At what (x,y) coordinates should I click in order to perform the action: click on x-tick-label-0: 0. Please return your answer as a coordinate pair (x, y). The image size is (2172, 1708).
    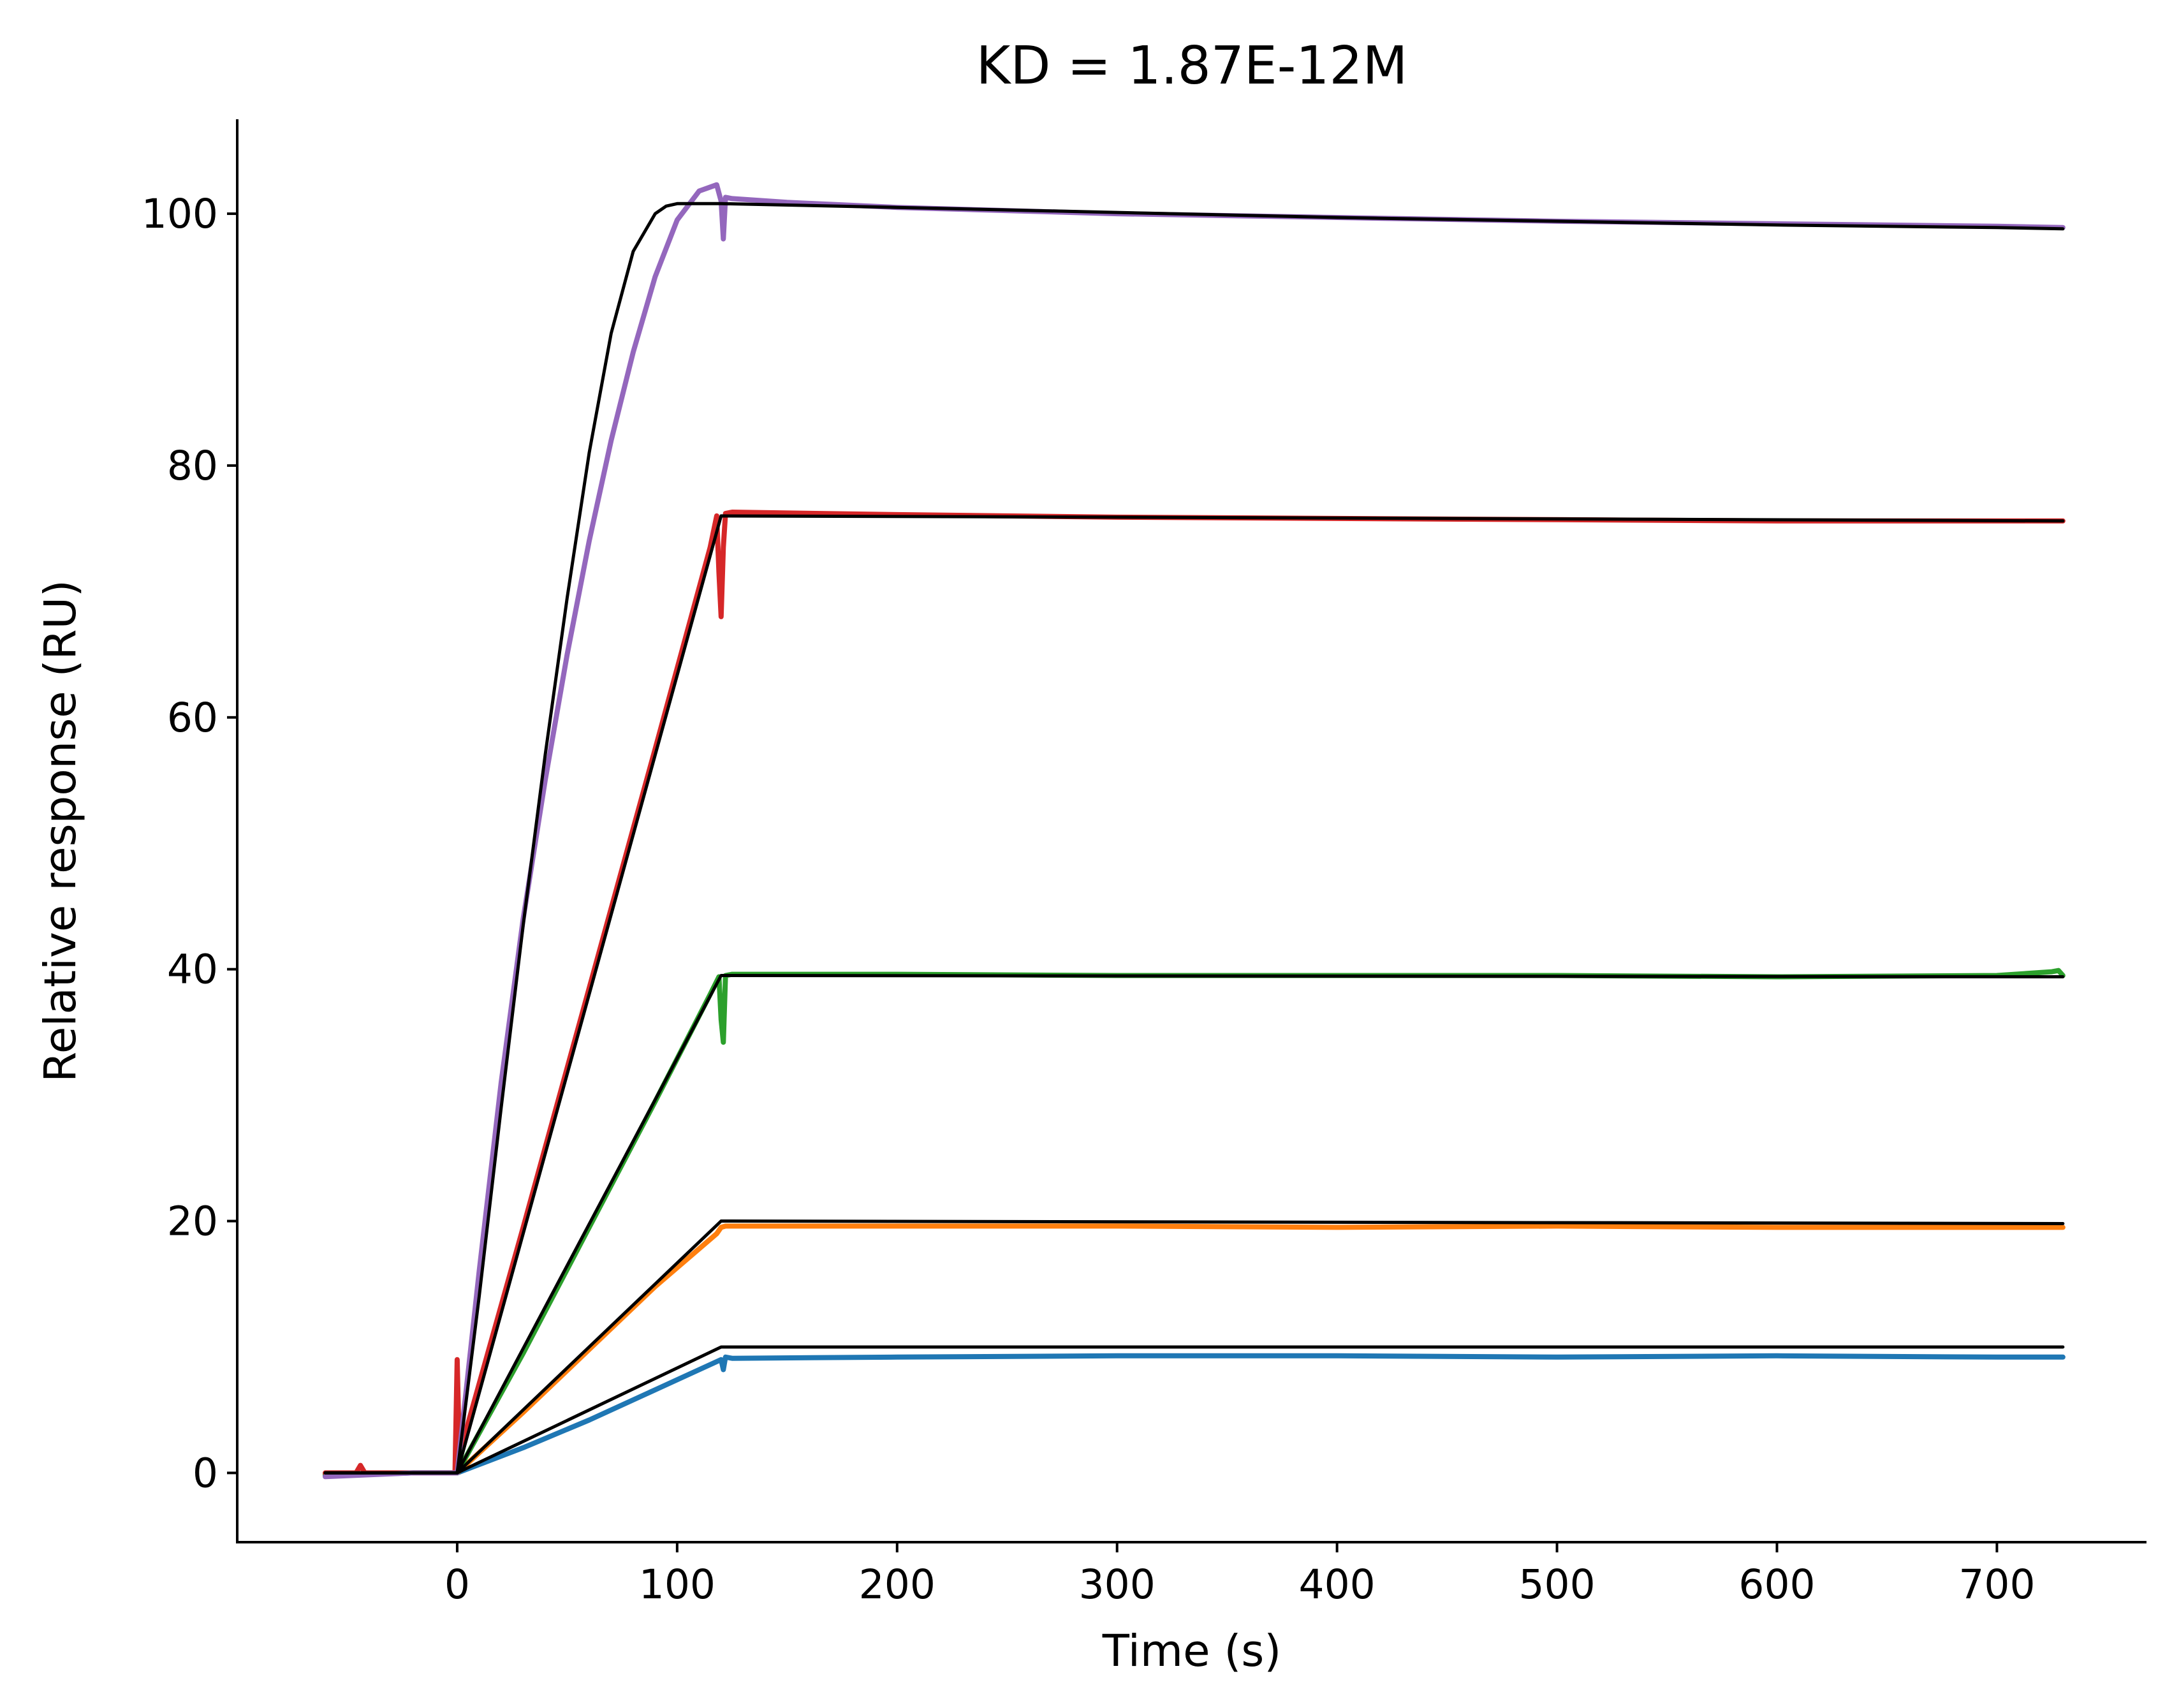
    Looking at the image, I should click on (457, 1585).